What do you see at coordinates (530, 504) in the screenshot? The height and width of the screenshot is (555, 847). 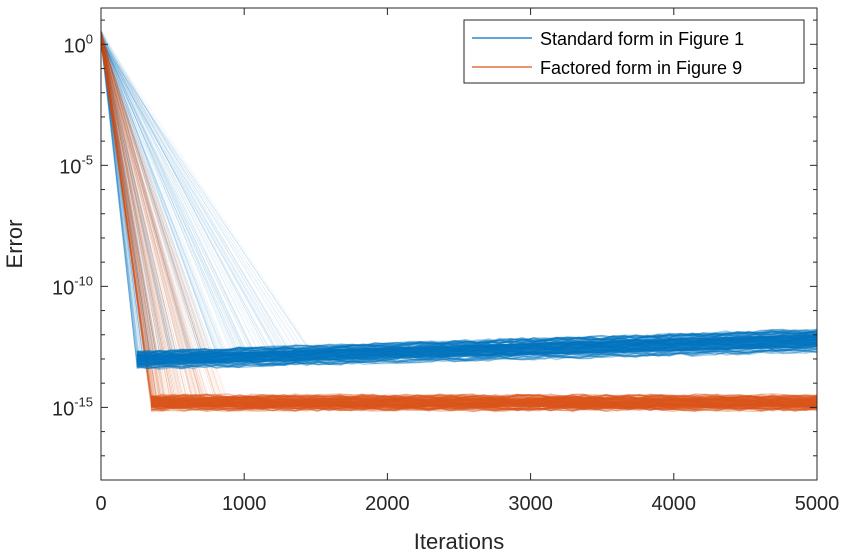 I see `x-tick-label: 3000` at bounding box center [530, 504].